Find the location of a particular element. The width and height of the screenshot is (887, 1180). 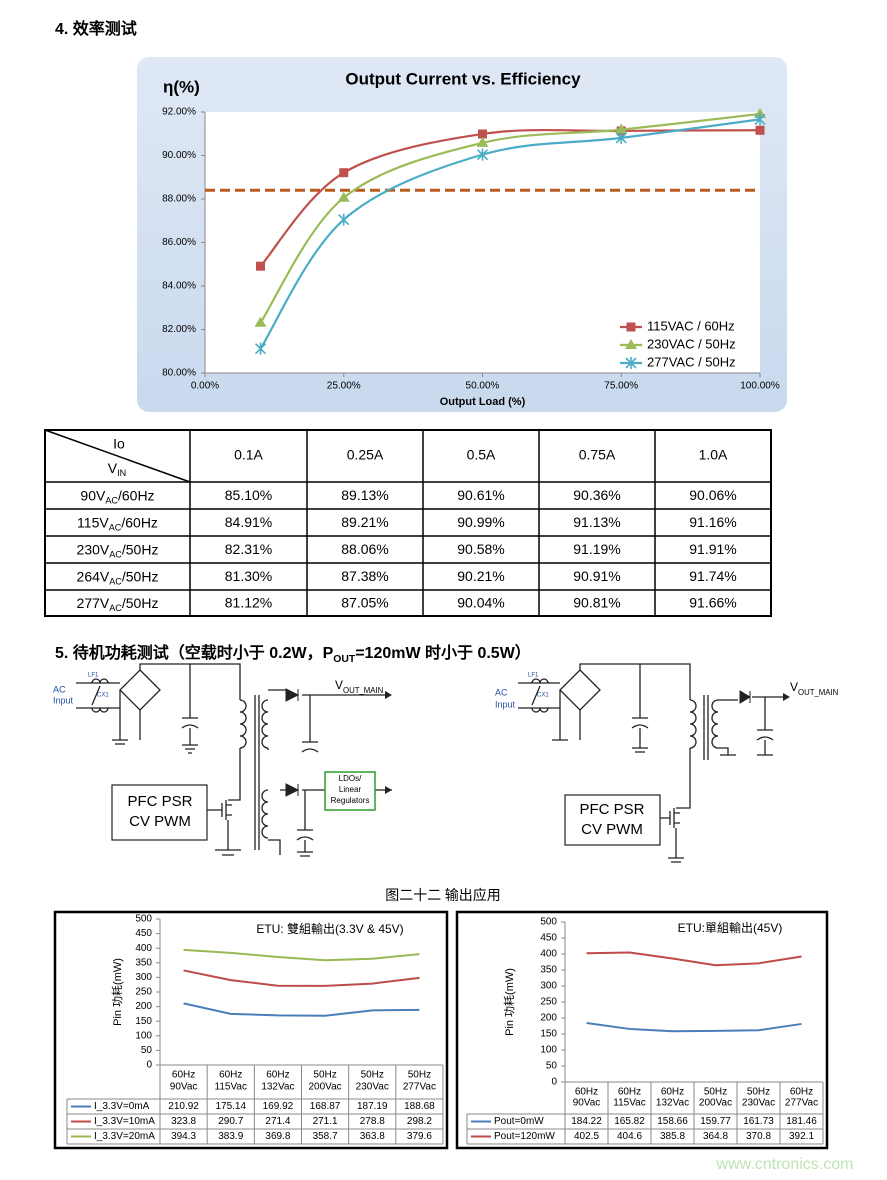

wires is located at coordinates (651, 760).